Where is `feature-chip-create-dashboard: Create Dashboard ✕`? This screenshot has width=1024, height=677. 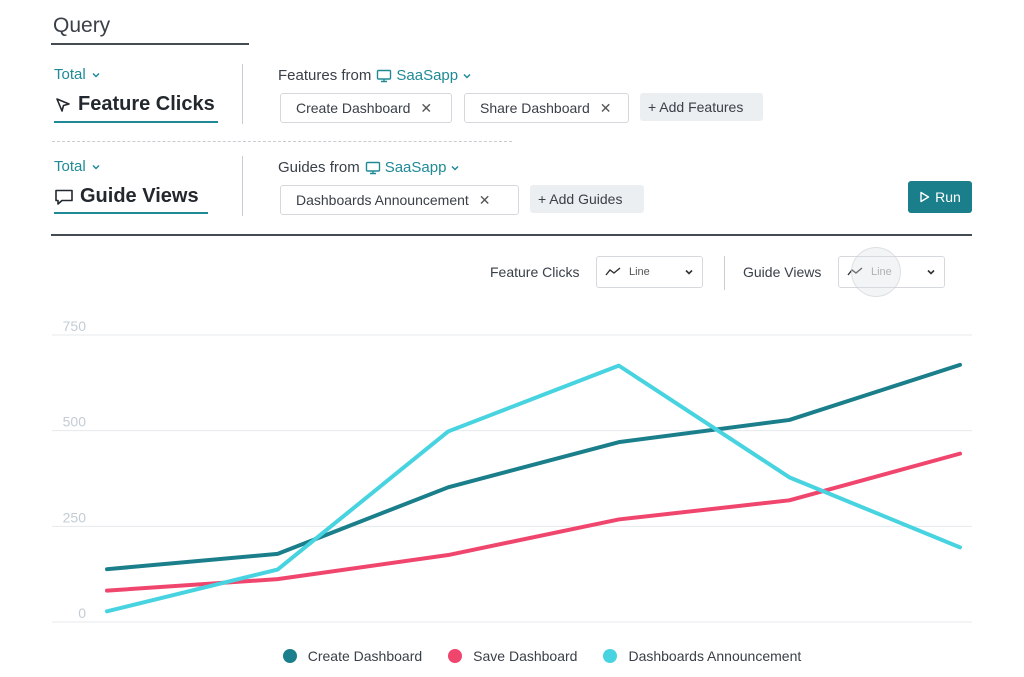
feature-chip-create-dashboard: Create Dashboard ✕ is located at coordinates (366, 108).